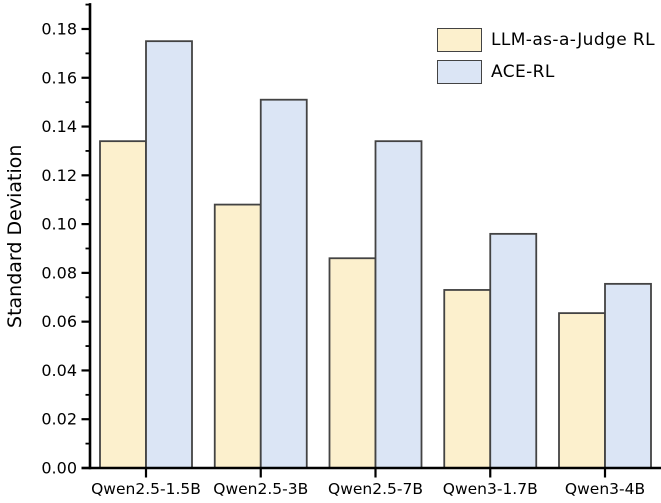 Image resolution: width=661 pixels, height=503 pixels. Describe the element at coordinates (523, 71) in the screenshot. I see `legend-label-ace-rl: ACE-RL` at that location.